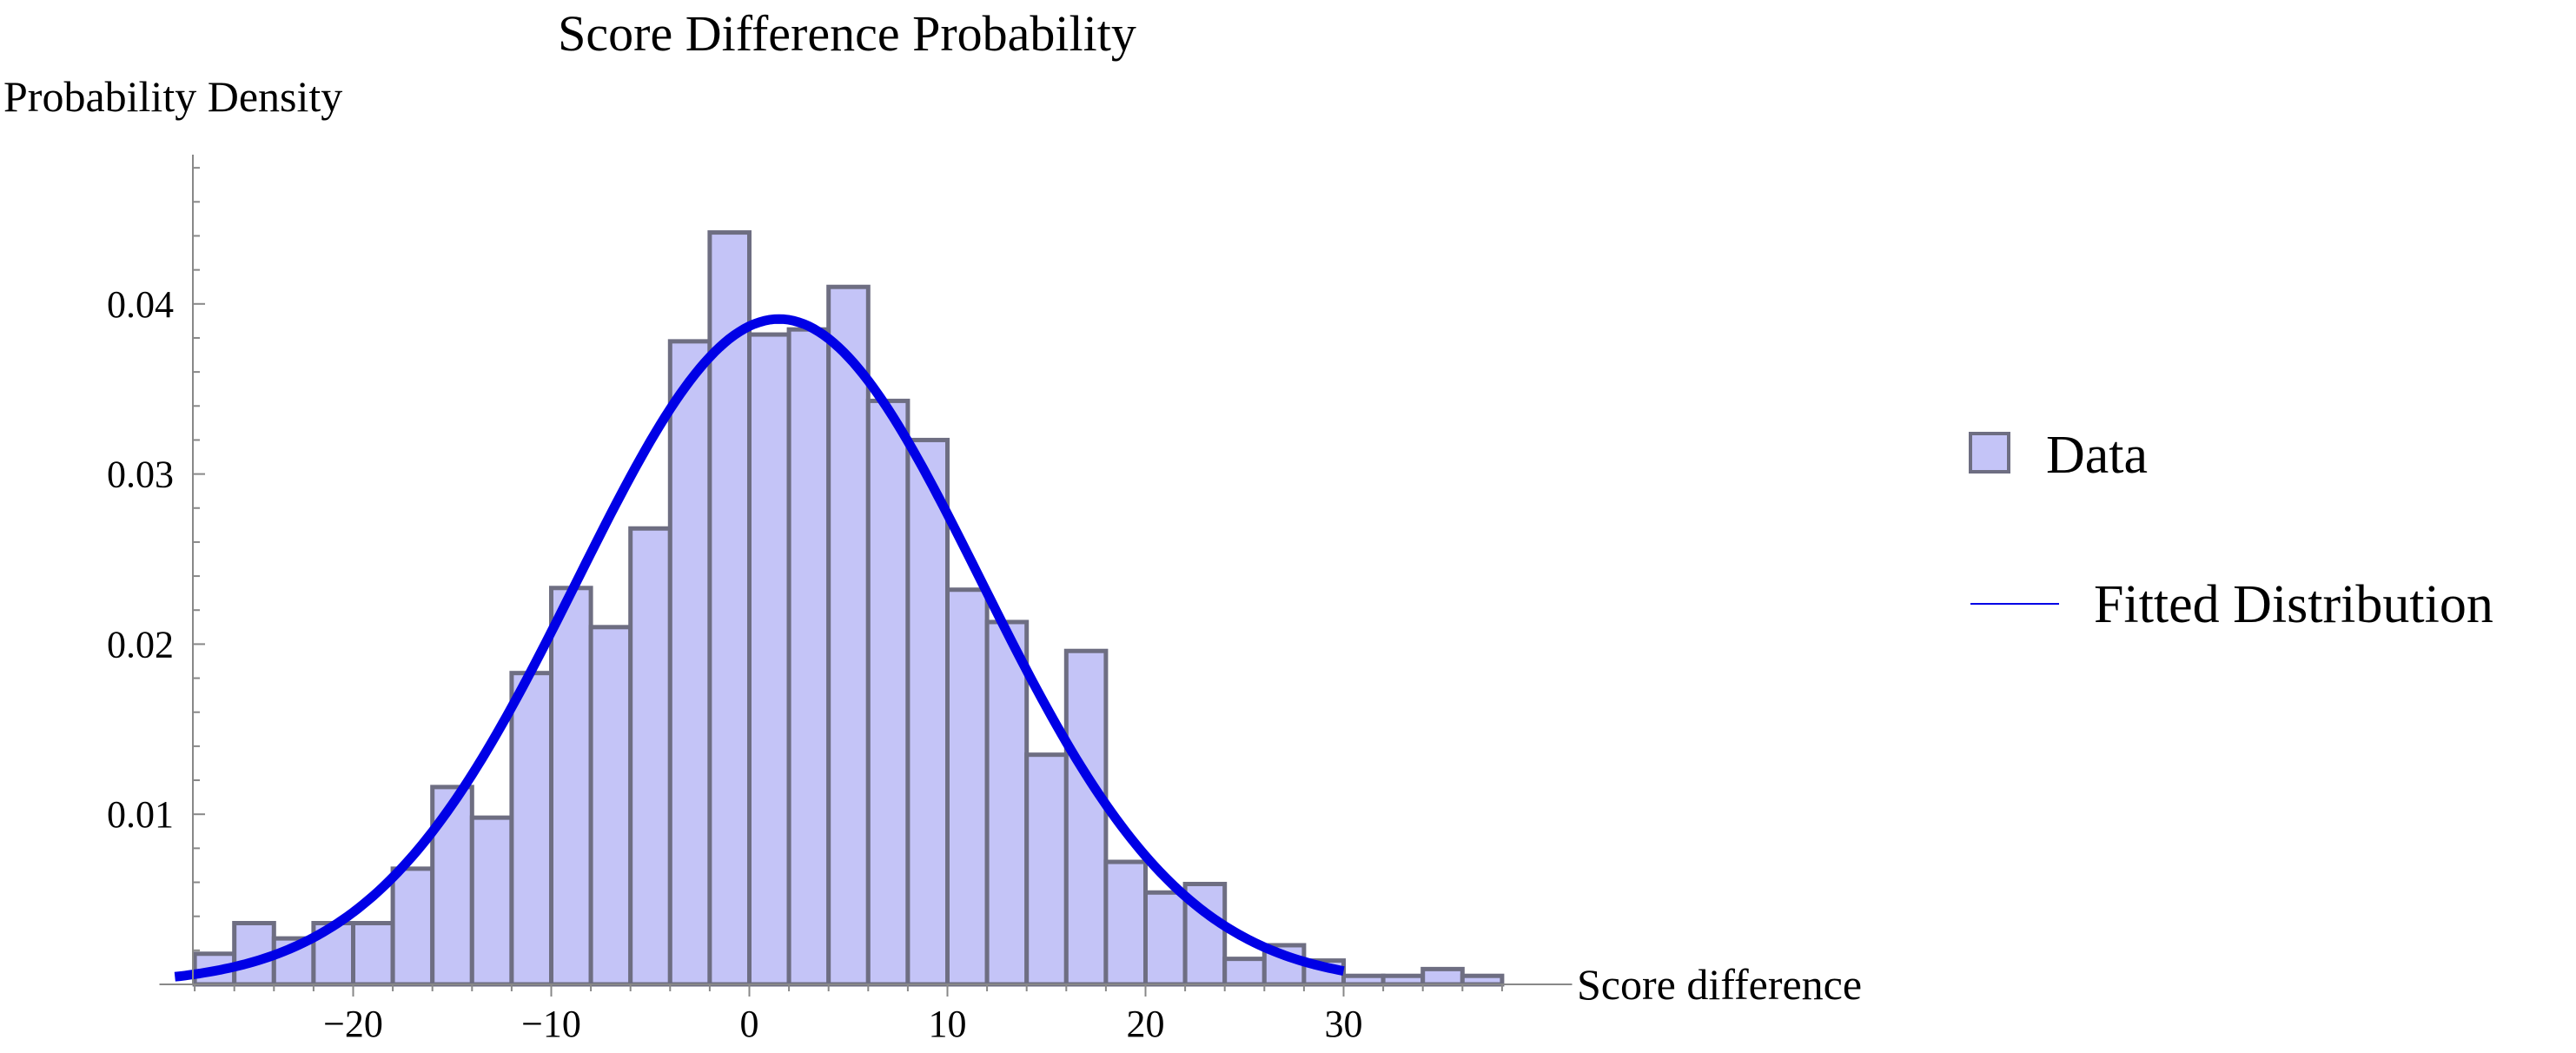 Image resolution: width=2576 pixels, height=1053 pixels. What do you see at coordinates (2293, 604) in the screenshot?
I see `legend-fitted-label: Fitted Distribution` at bounding box center [2293, 604].